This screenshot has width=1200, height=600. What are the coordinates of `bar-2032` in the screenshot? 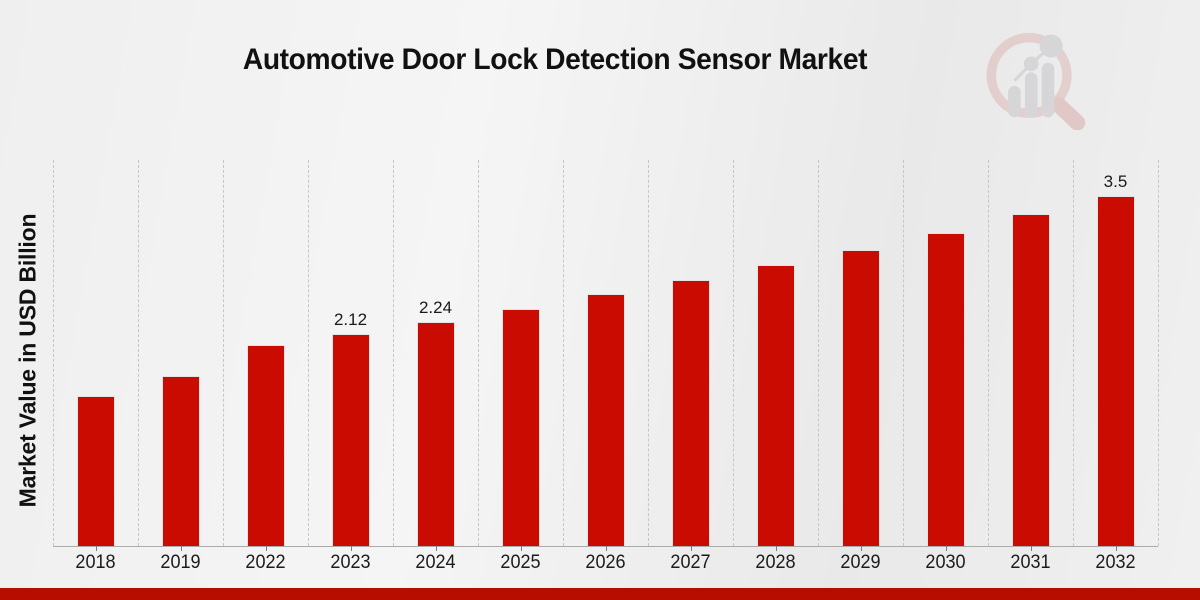 It's located at (1115, 371).